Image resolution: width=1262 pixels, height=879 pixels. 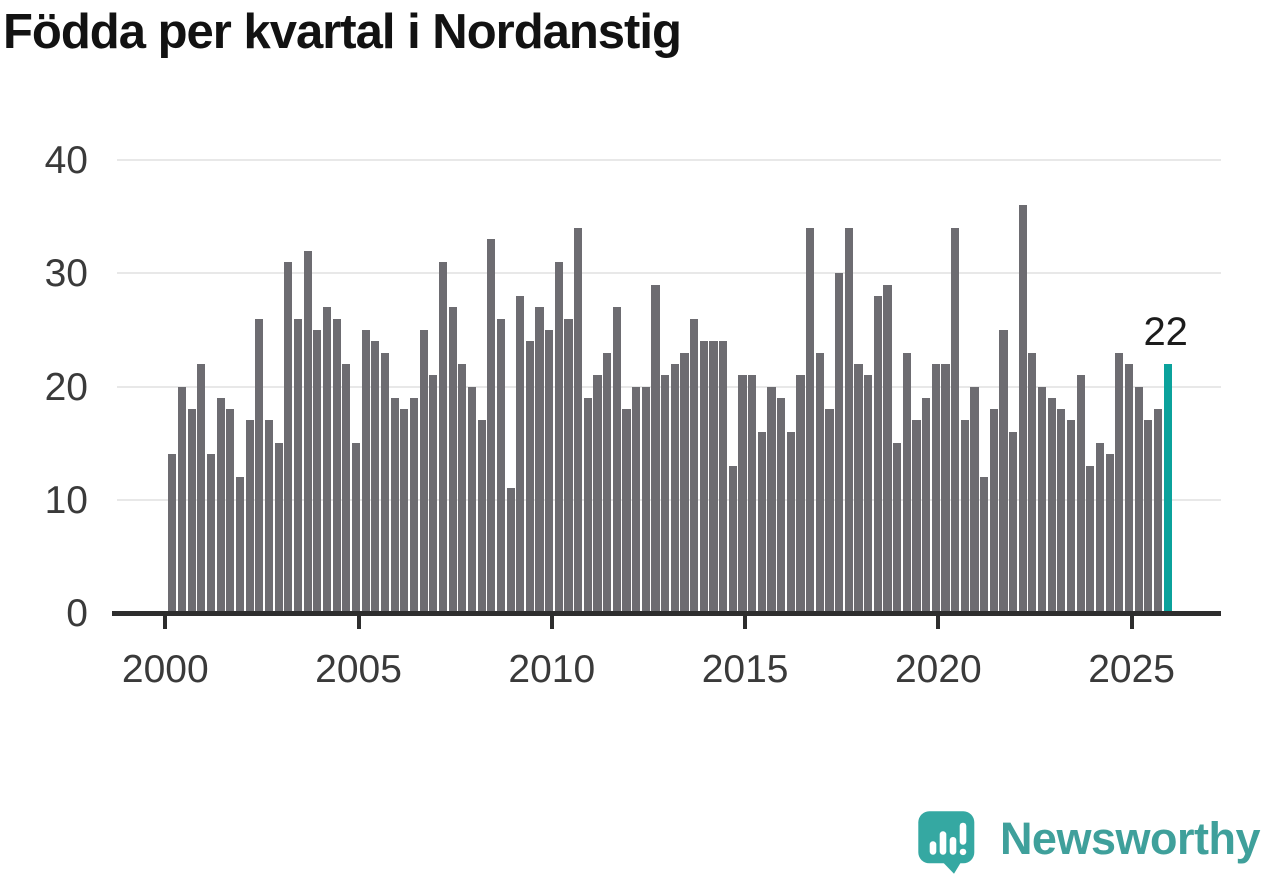 What do you see at coordinates (946, 842) in the screenshot?
I see `newsworthy-logo-icon` at bounding box center [946, 842].